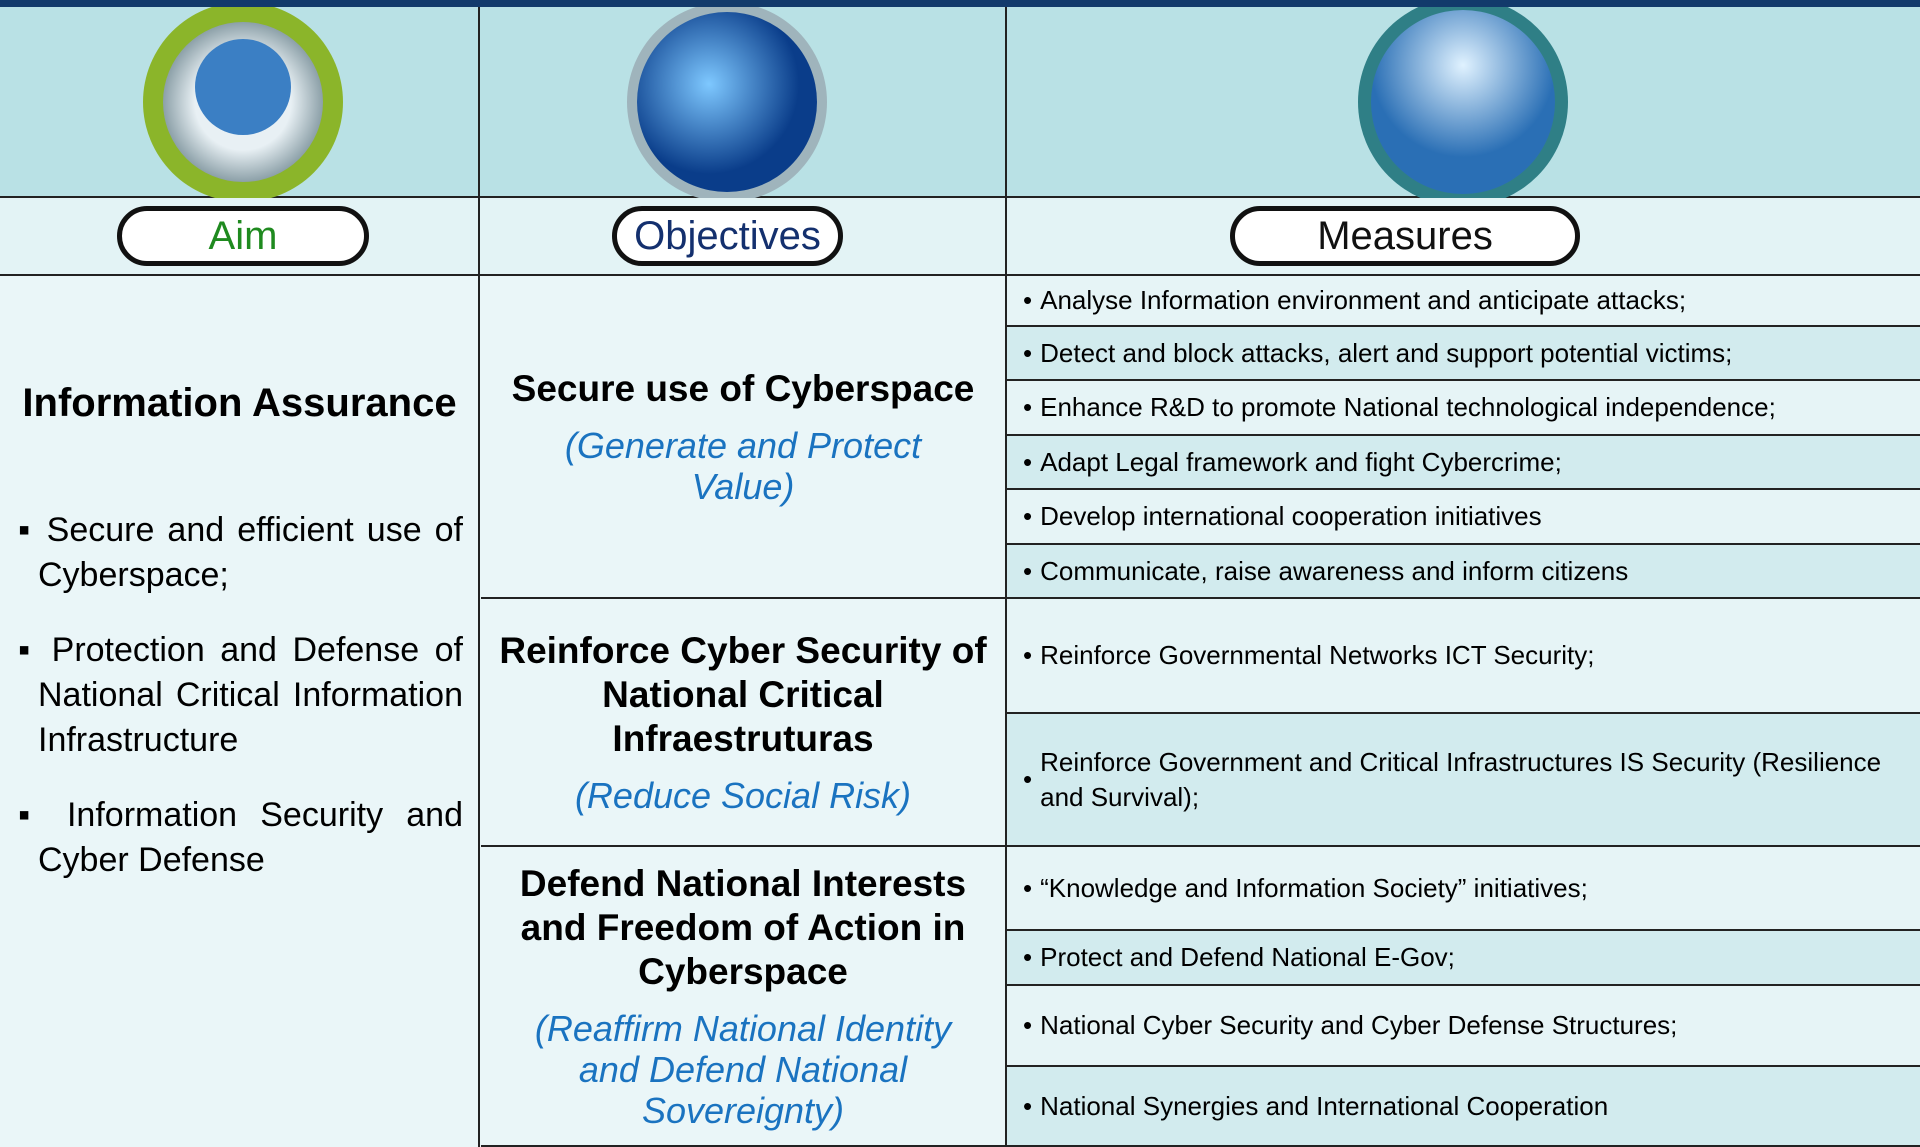  What do you see at coordinates (240, 838) in the screenshot?
I see `aim-item: Information Security and Cyber Defense` at bounding box center [240, 838].